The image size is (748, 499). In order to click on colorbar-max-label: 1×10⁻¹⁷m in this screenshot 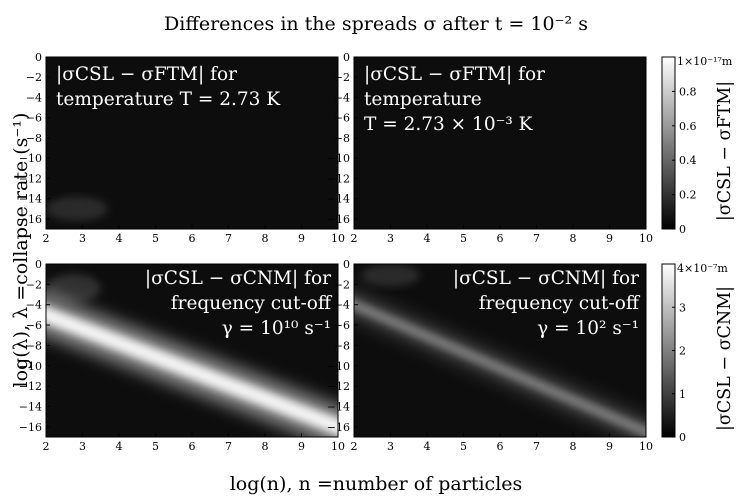, I will do `click(705, 61)`.